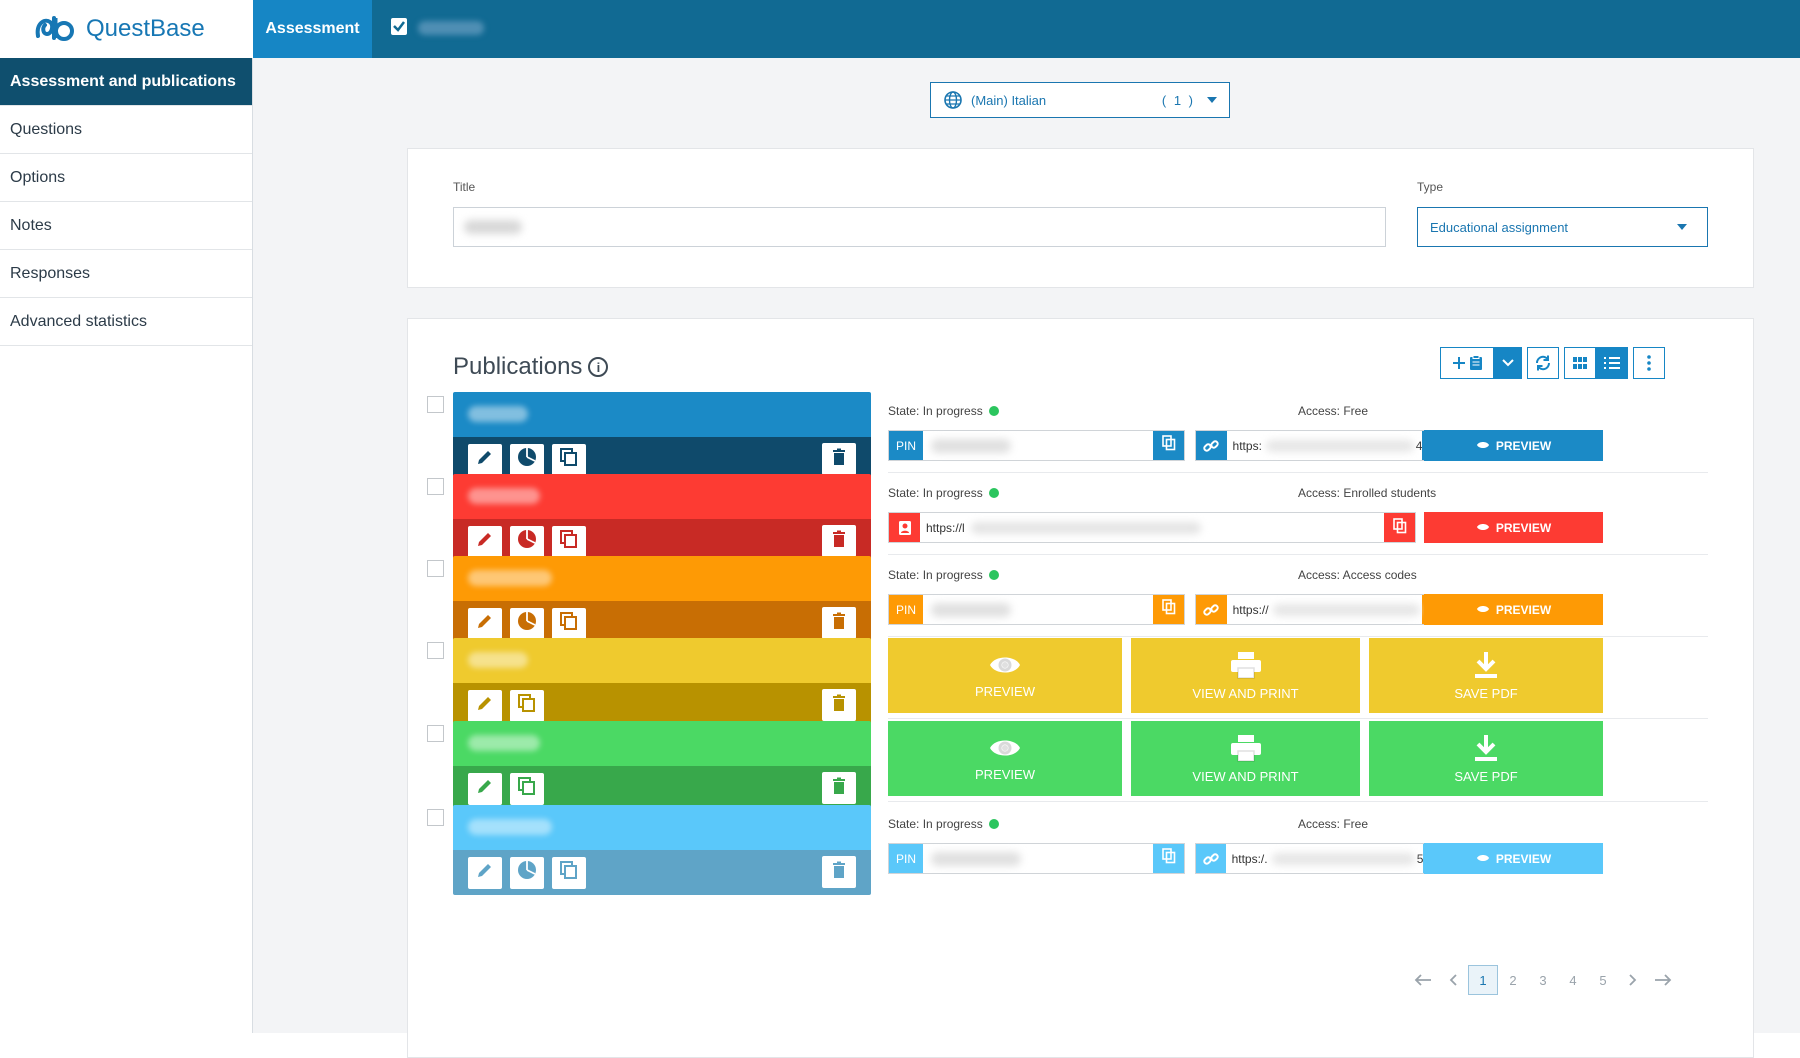  I want to click on info-icon: i, so click(598, 367).